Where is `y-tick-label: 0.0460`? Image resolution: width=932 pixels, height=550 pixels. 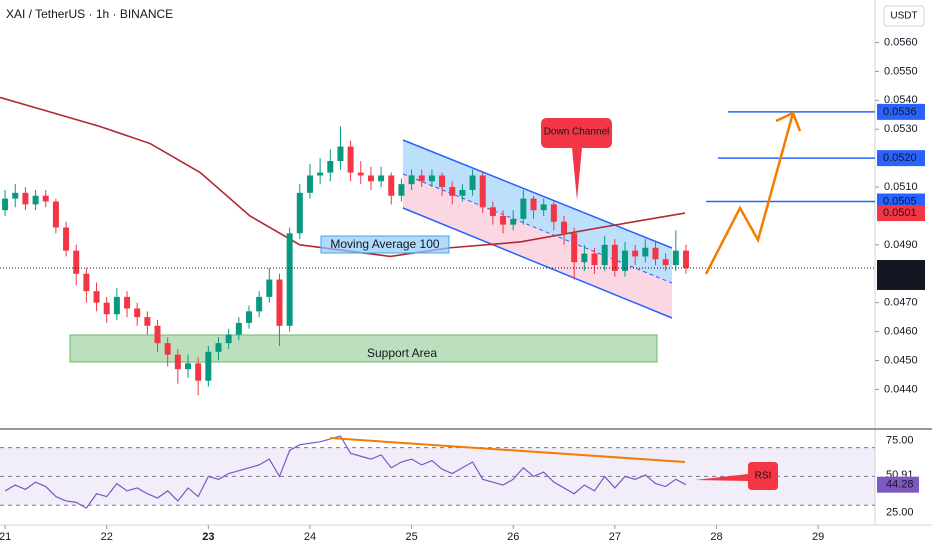
y-tick-label: 0.0460 is located at coordinates (901, 331).